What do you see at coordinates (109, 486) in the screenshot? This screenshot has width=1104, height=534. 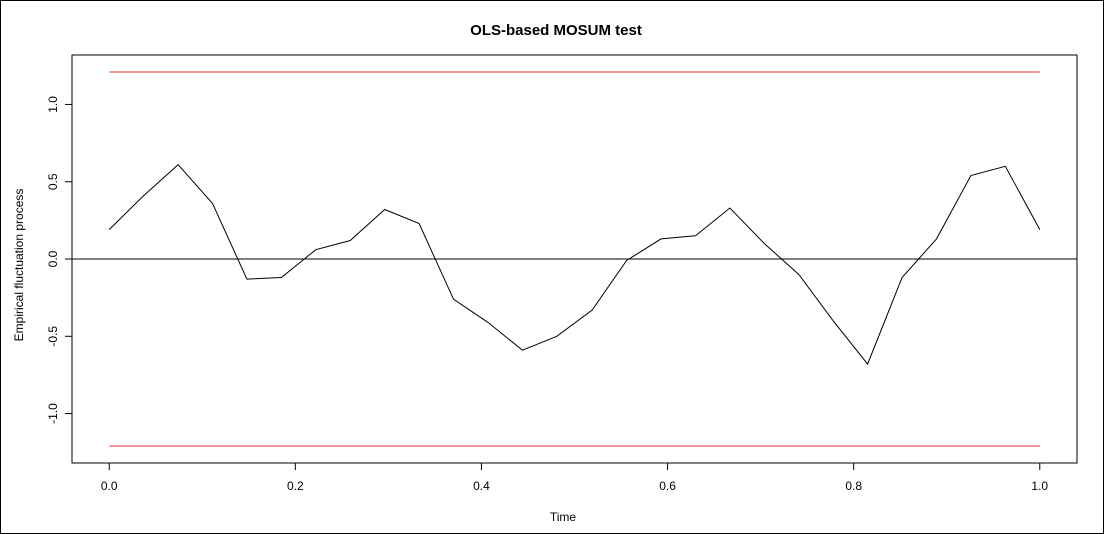 I see `x-tick-label: 0.0` at bounding box center [109, 486].